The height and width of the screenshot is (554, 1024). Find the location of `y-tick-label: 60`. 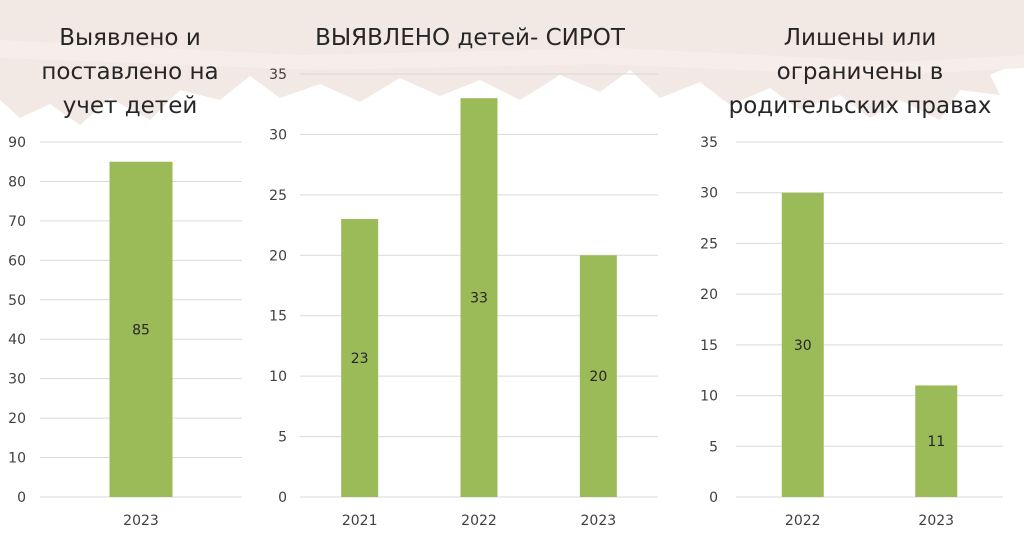

y-tick-label: 60 is located at coordinates (17, 261).